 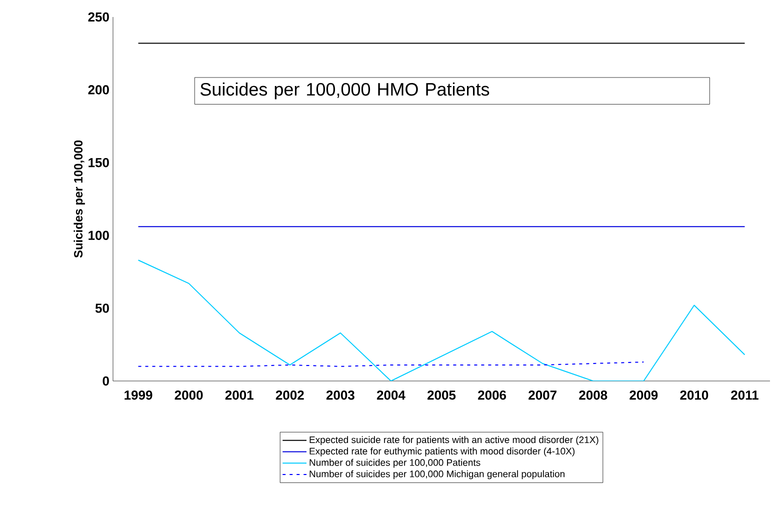 I want to click on legend-label: Number of suicides per 100,000 Patients, so click(x=395, y=463).